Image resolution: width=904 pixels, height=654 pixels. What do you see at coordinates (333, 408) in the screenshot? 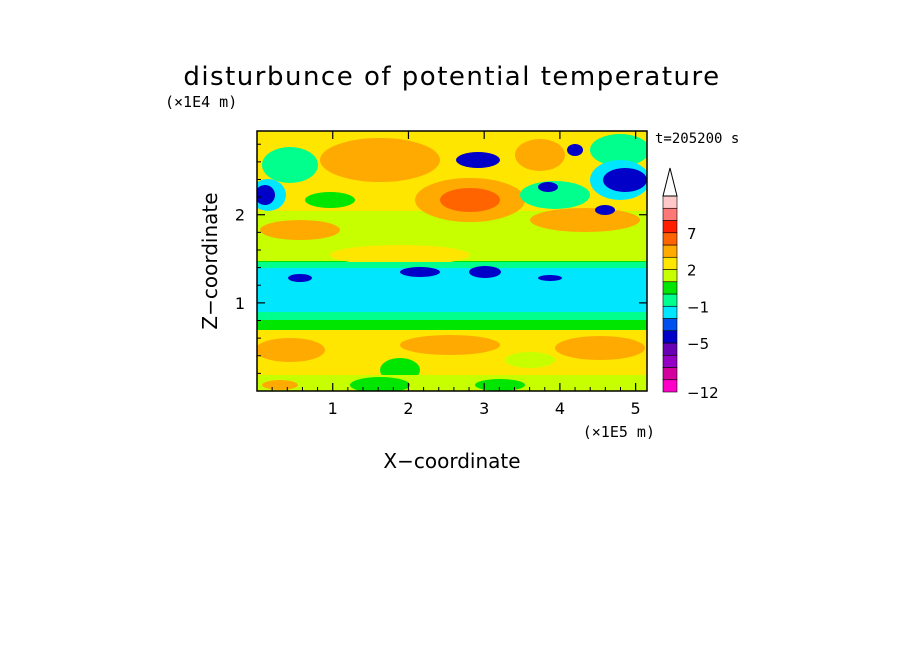
I see `x-tick-label: 1` at bounding box center [333, 408].